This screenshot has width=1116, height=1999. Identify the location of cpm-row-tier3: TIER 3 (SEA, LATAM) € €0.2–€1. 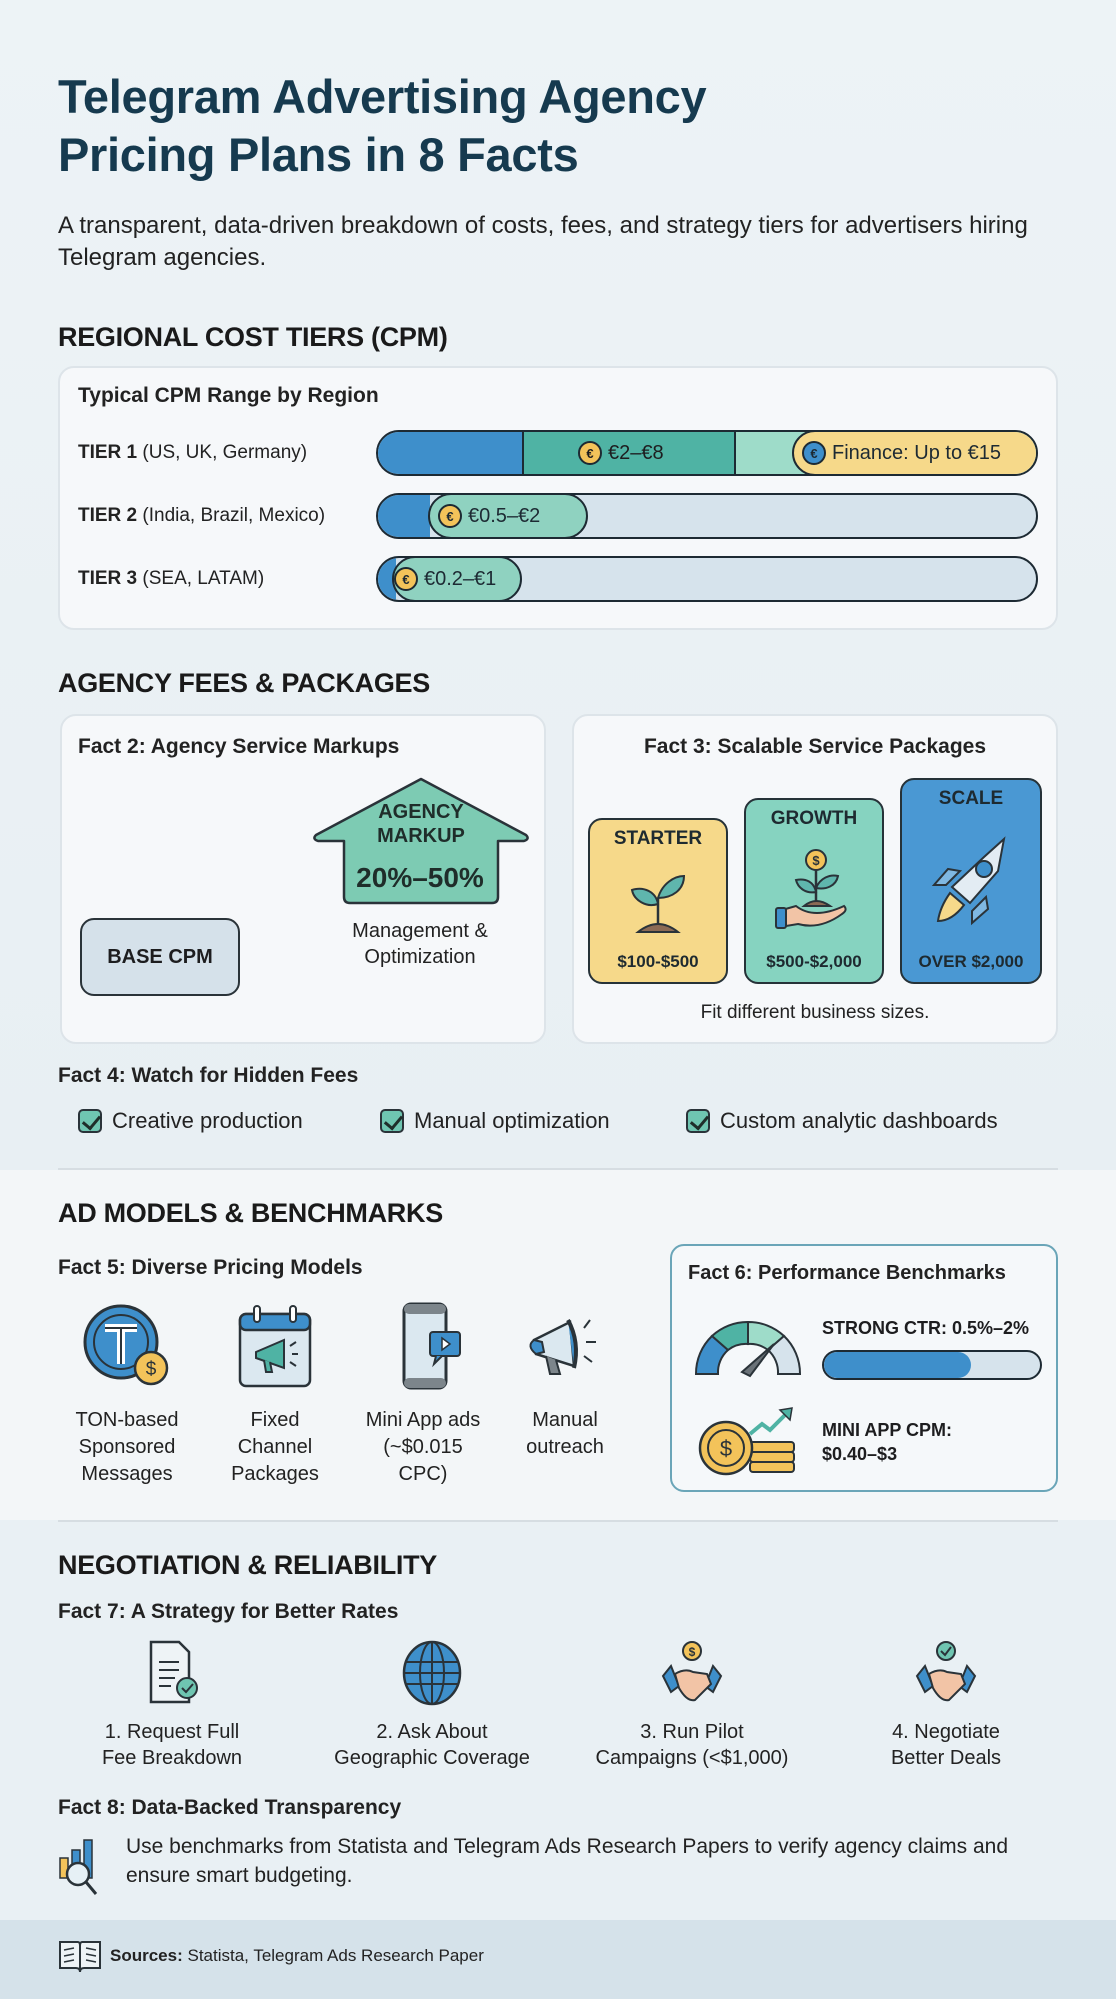
(558, 579).